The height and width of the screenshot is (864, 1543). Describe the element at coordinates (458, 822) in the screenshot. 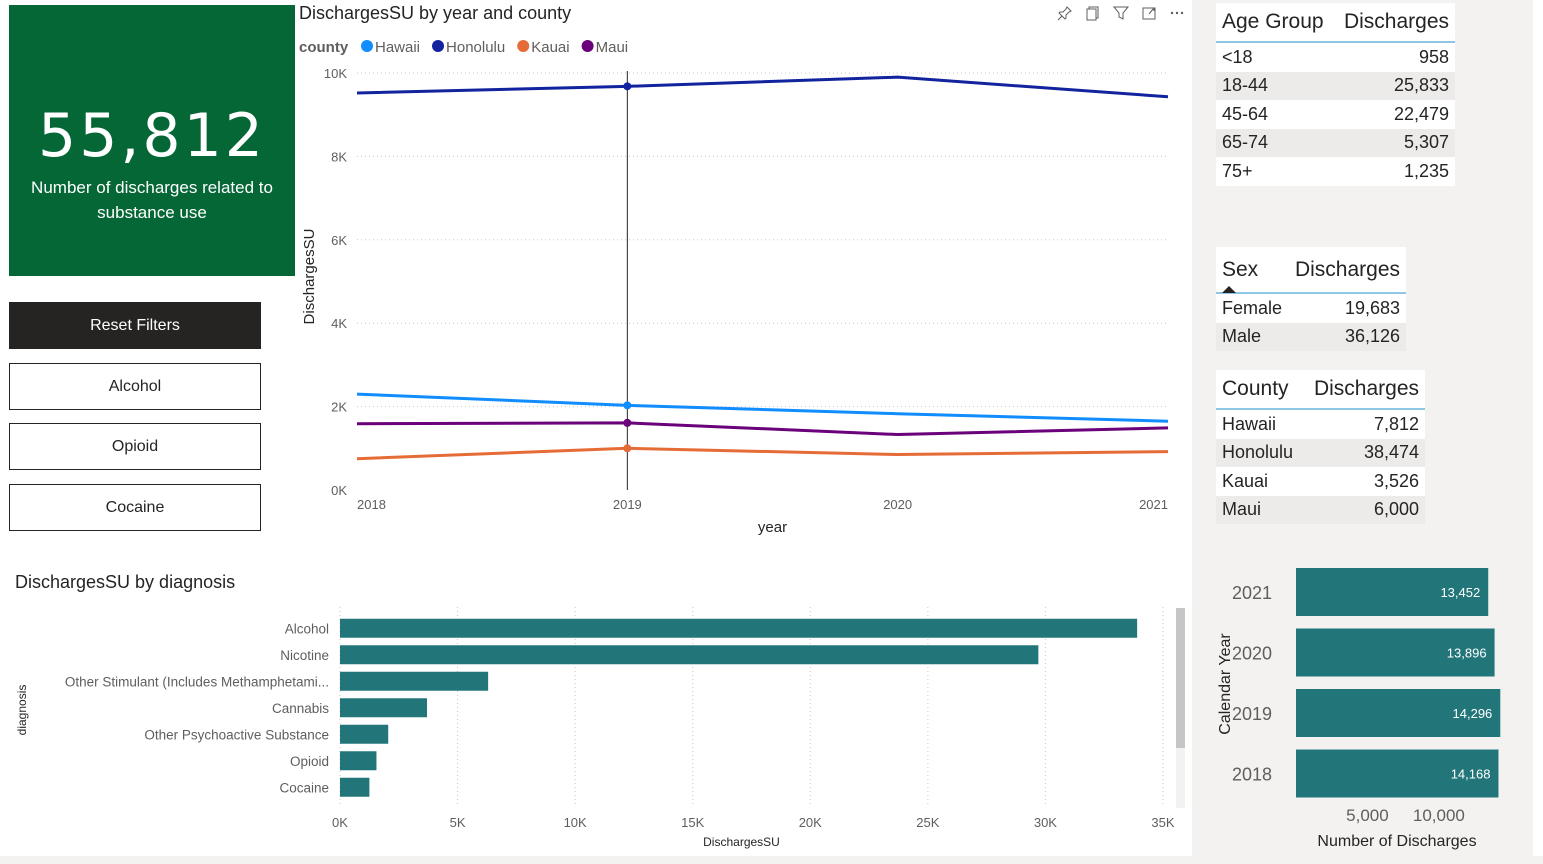

I see `x-tick-label: 5K` at that location.